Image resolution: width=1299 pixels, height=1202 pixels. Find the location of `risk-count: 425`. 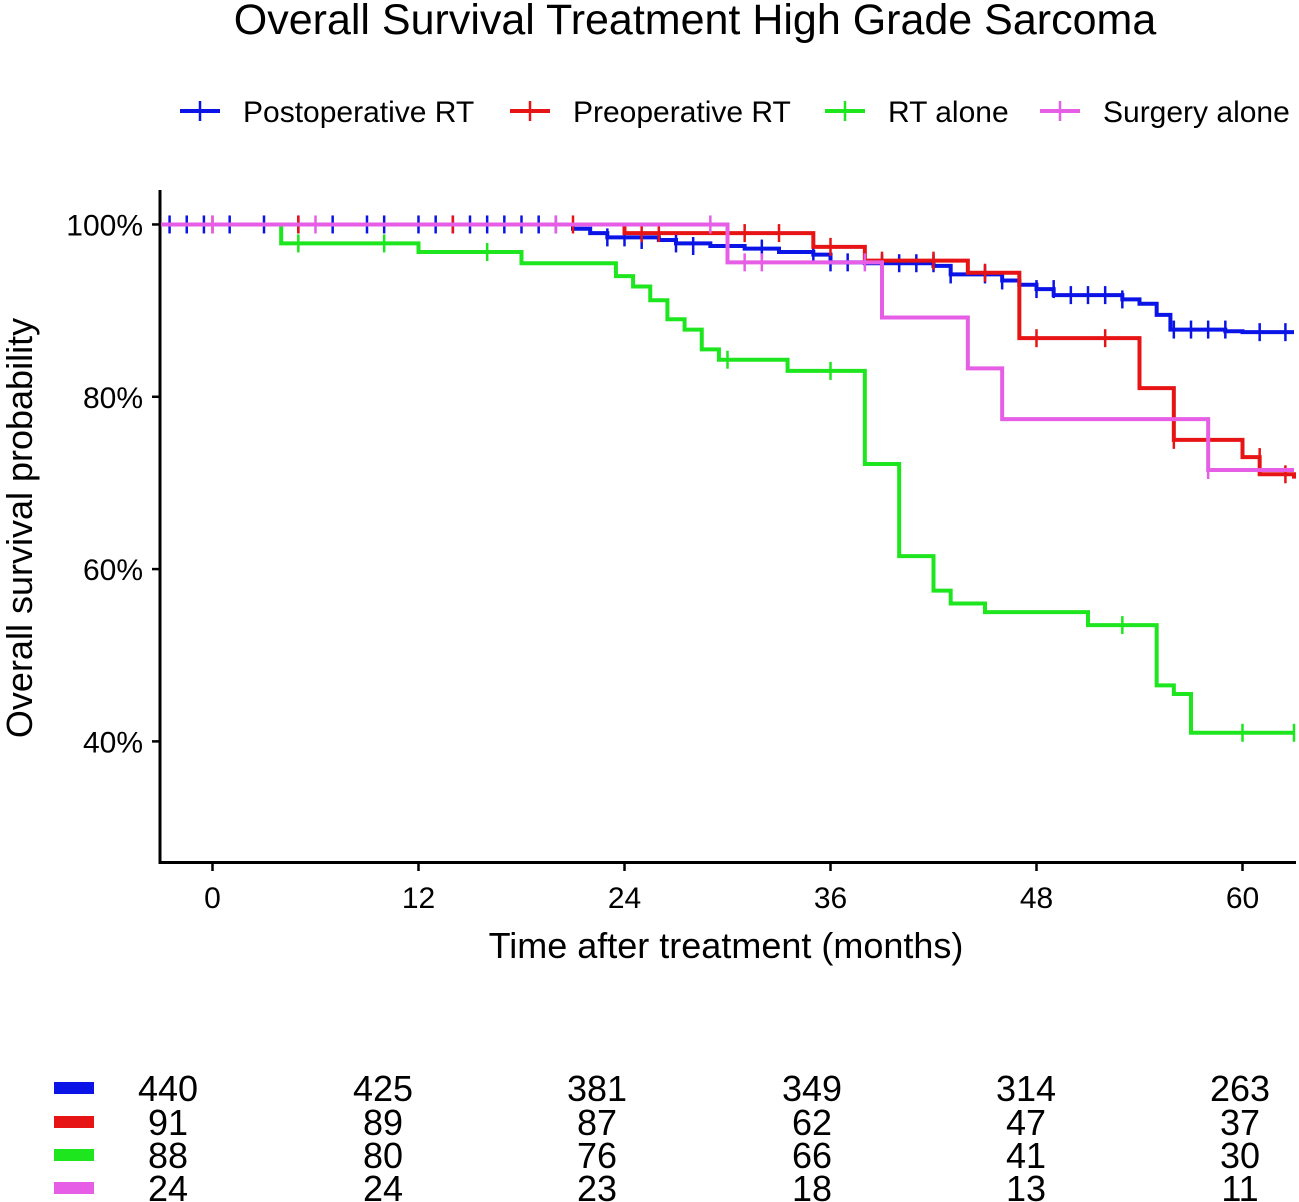

risk-count: 425 is located at coordinates (383, 1088).